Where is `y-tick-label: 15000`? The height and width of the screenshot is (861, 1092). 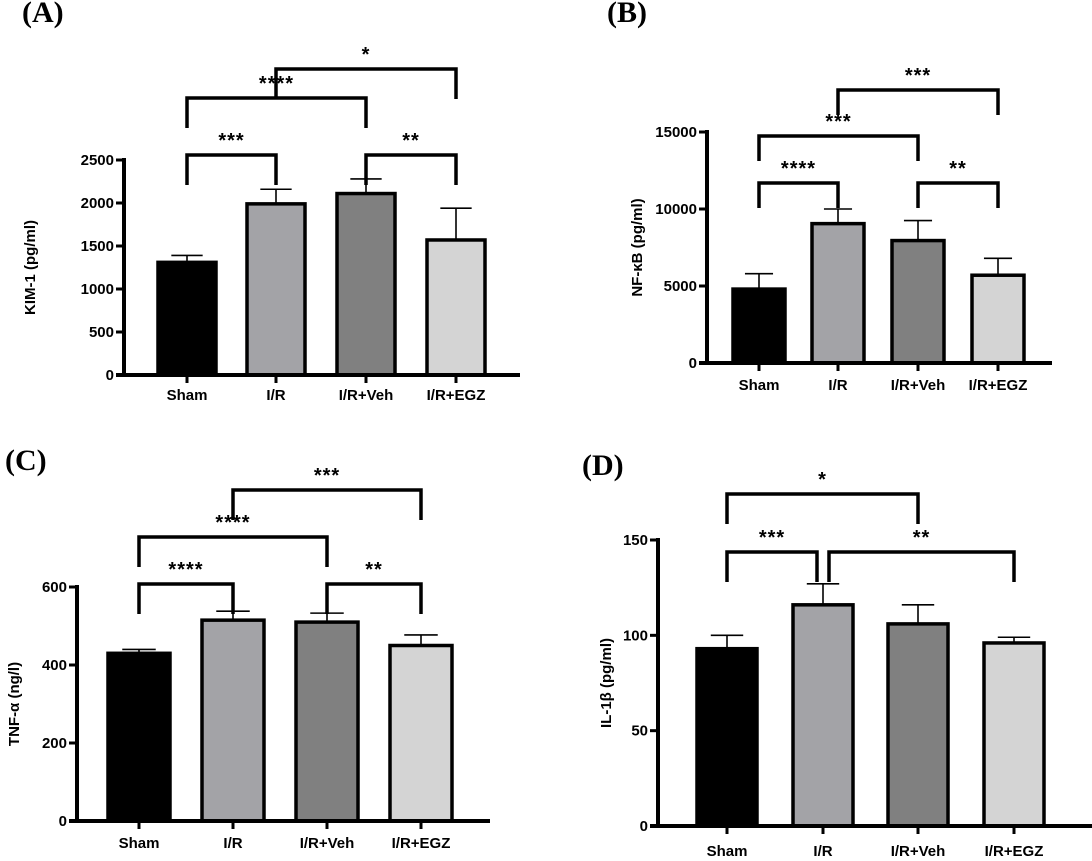 y-tick-label: 15000 is located at coordinates (676, 132).